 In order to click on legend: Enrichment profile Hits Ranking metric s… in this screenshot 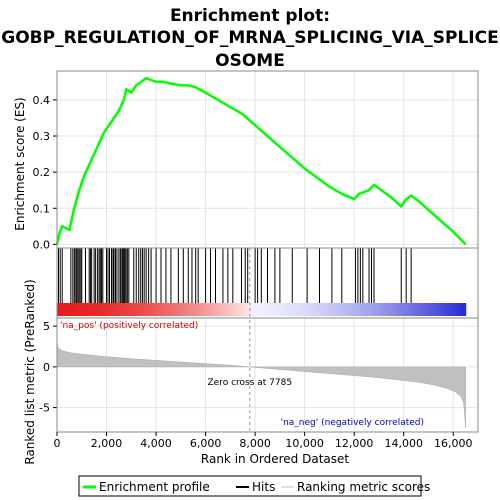, I will do `click(254, 486)`.